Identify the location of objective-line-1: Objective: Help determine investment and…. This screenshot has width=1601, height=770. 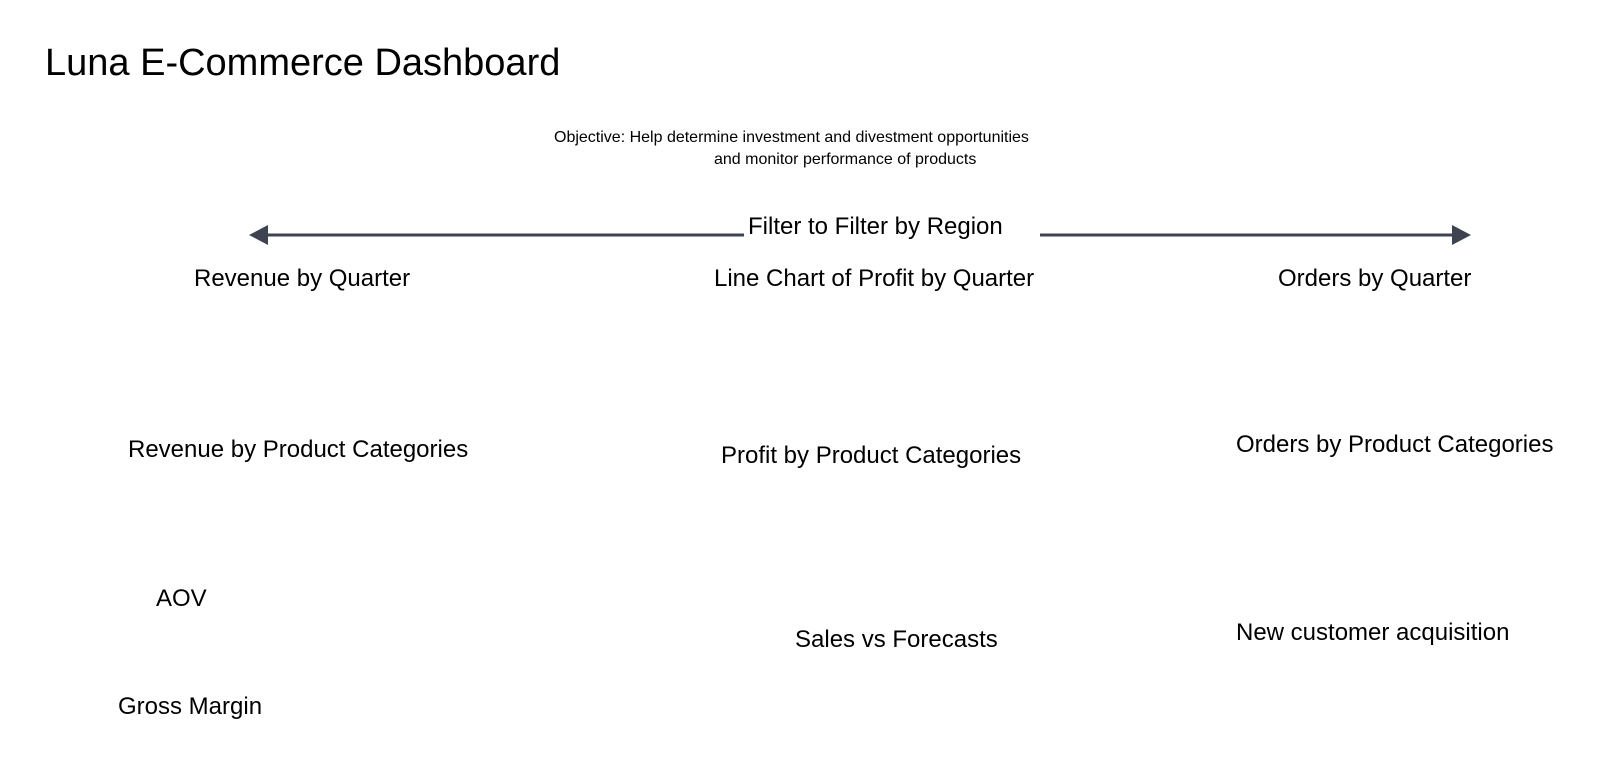
(791, 137).